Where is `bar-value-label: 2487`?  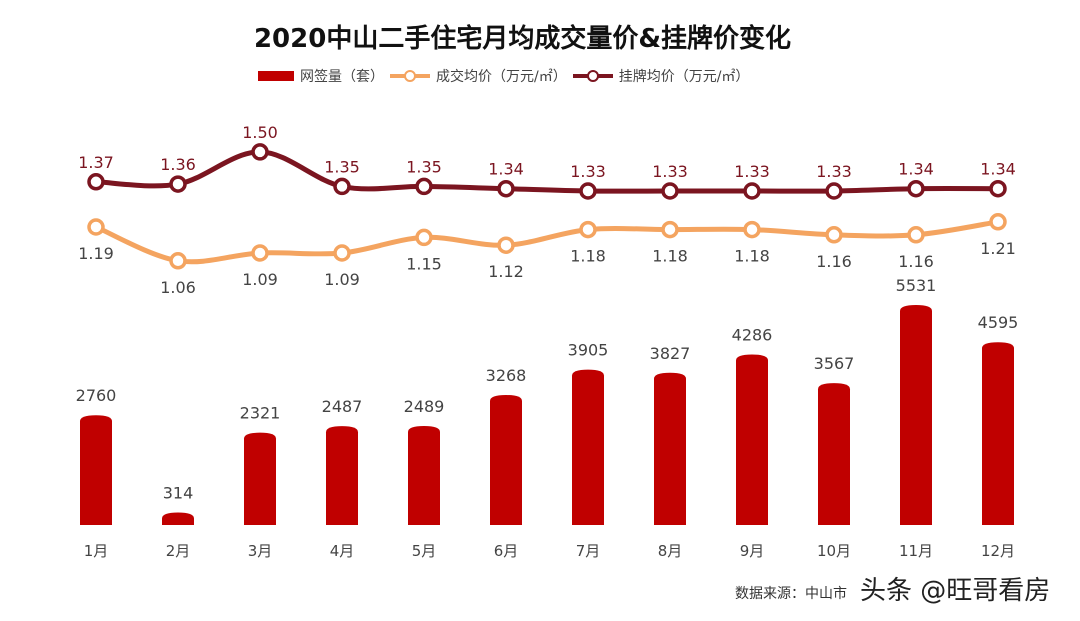 bar-value-label: 2487 is located at coordinates (342, 406).